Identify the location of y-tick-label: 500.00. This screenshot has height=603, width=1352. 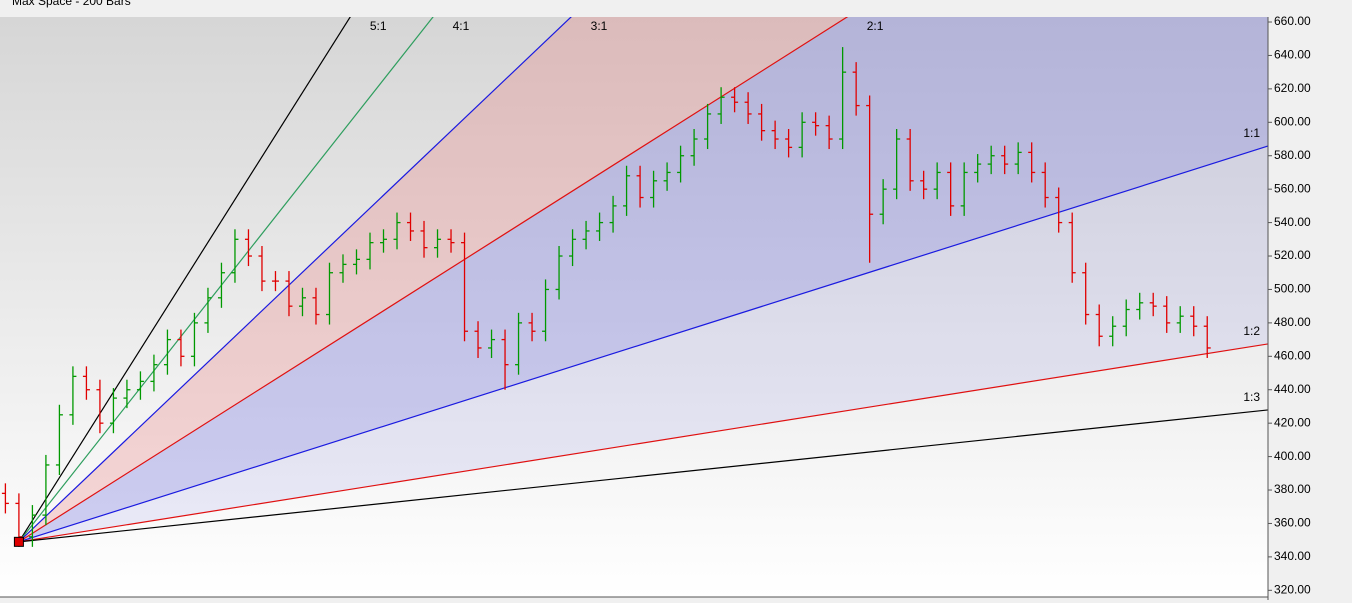
(1292, 289).